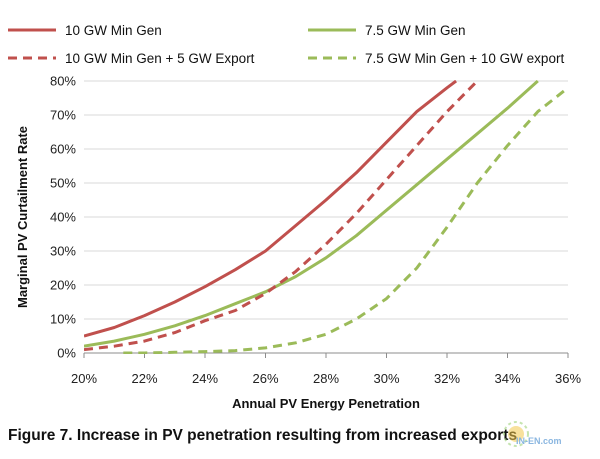 The image size is (600, 459). Describe the element at coordinates (507, 378) in the screenshot. I see `x-tick-label: 34%` at that location.